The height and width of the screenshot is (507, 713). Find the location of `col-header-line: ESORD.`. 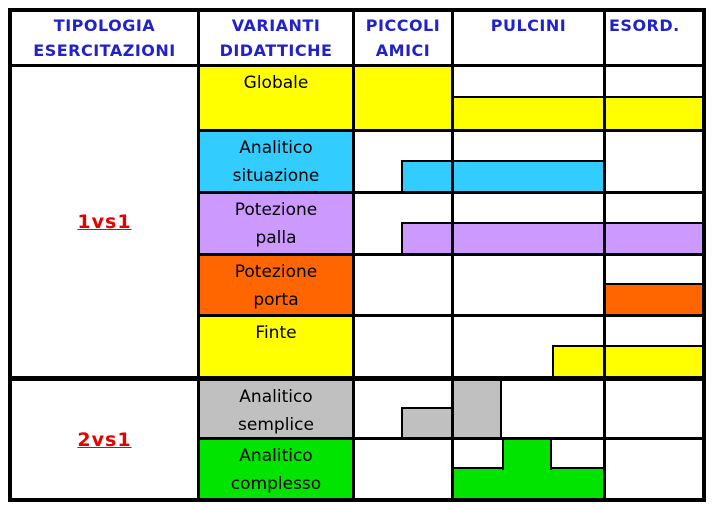

col-header-line: ESORD. is located at coordinates (644, 25).